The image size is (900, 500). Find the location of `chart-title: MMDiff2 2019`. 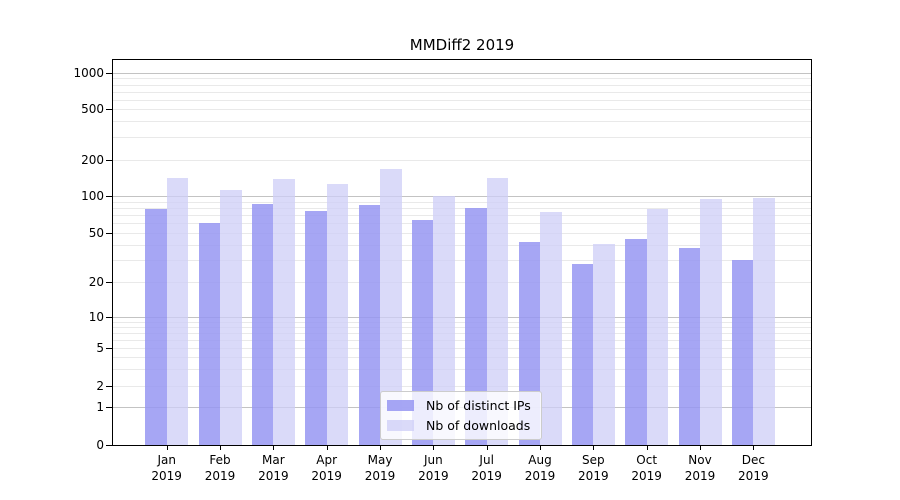

chart-title: MMDiff2 2019 is located at coordinates (462, 45).